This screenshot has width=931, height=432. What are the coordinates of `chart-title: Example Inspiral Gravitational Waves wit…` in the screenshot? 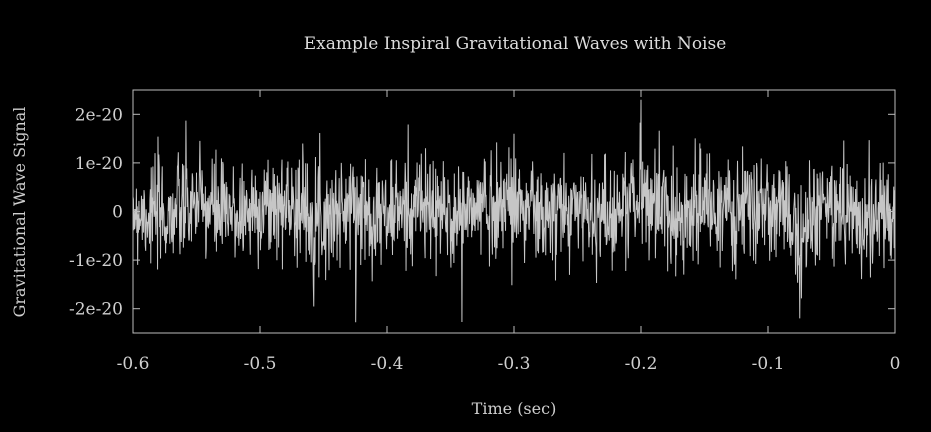 It's located at (515, 44).